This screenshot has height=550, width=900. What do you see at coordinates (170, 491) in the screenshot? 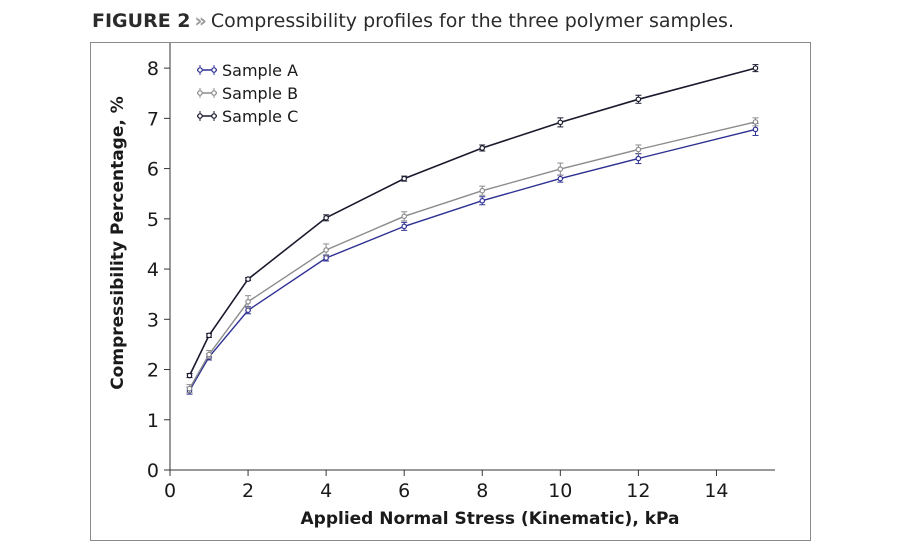
I see `x-tick-label: 0` at bounding box center [170, 491].